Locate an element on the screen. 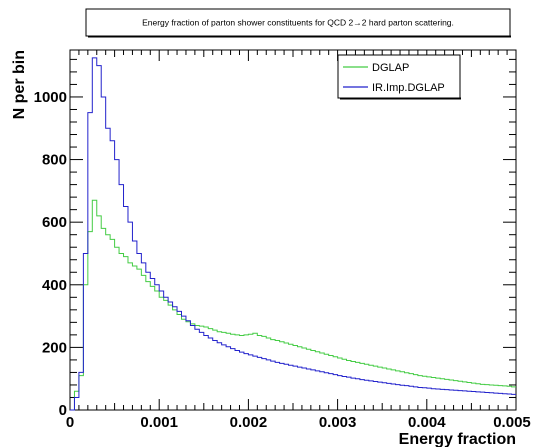 This screenshot has width=548, height=447. x-tick-label: 0.005 is located at coordinates (512, 422).